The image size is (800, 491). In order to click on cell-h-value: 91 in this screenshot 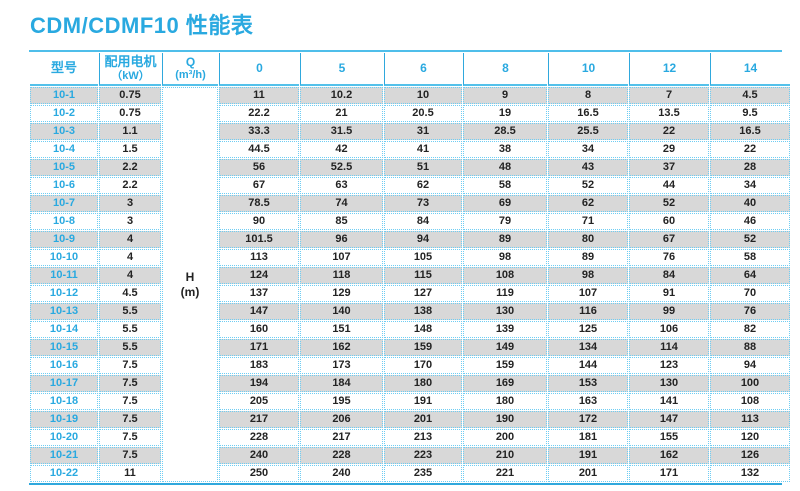, I will do `click(669, 293)`.